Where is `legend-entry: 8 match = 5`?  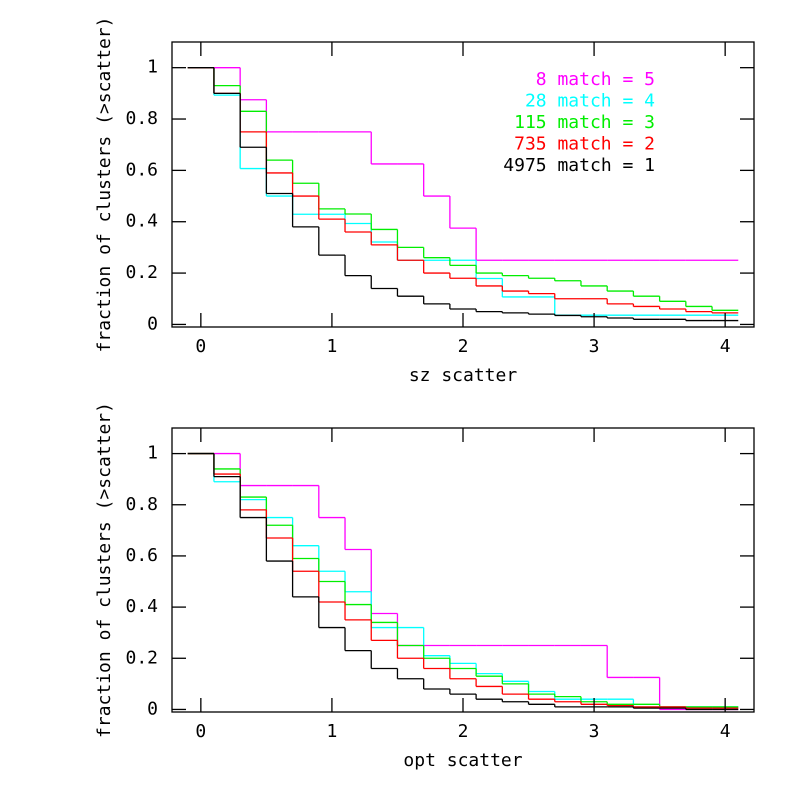
legend-entry: 8 match = 5 is located at coordinates (595, 79).